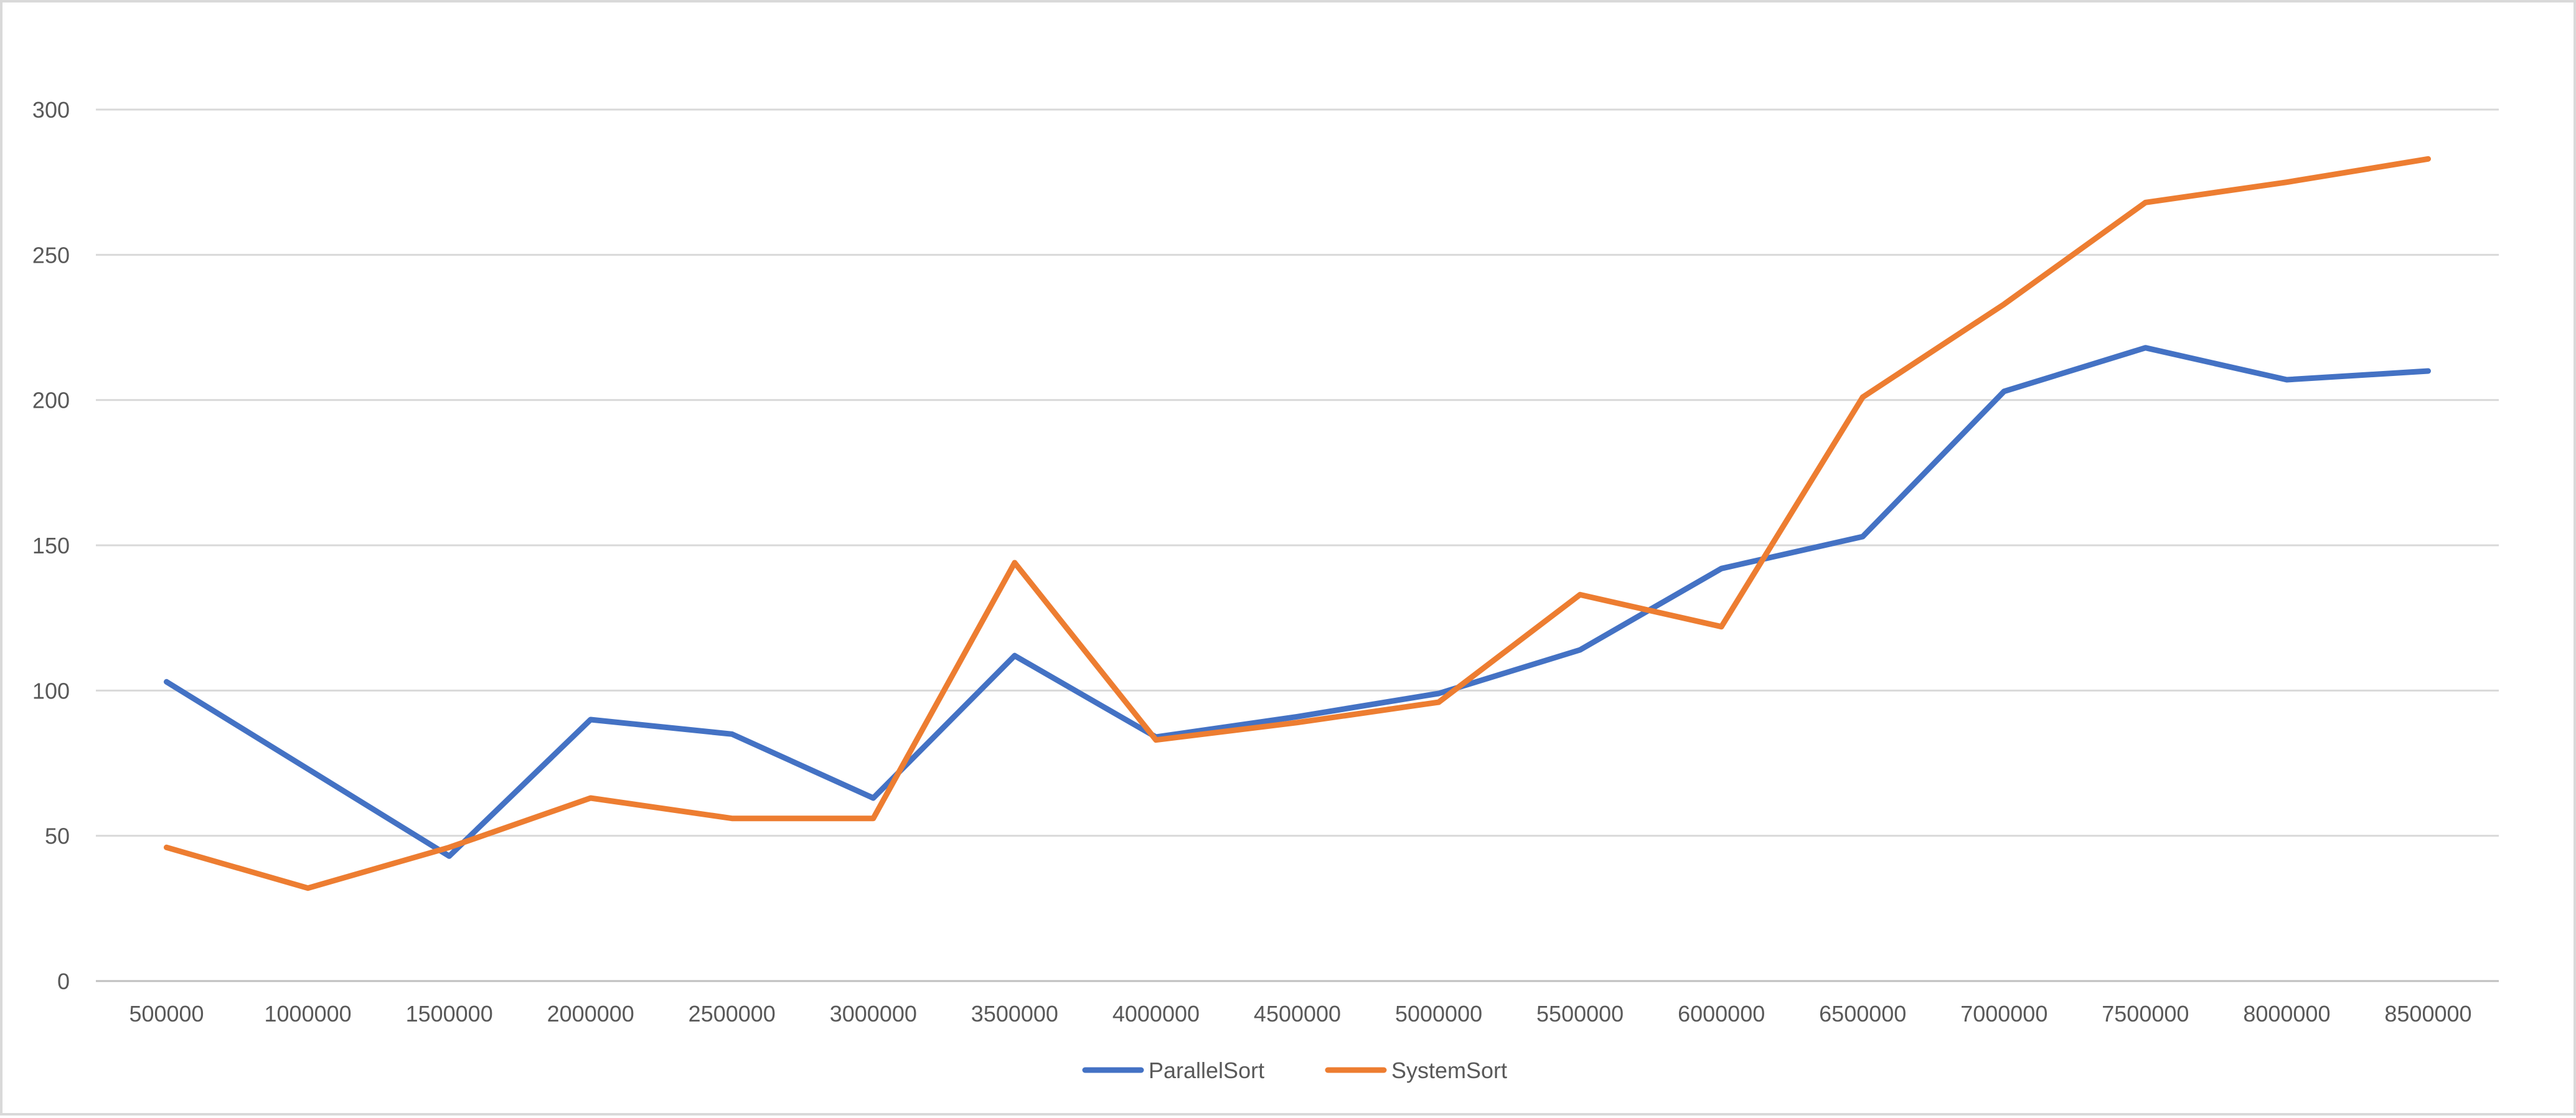  I want to click on x-tick-label: 8500000, so click(2427, 1014).